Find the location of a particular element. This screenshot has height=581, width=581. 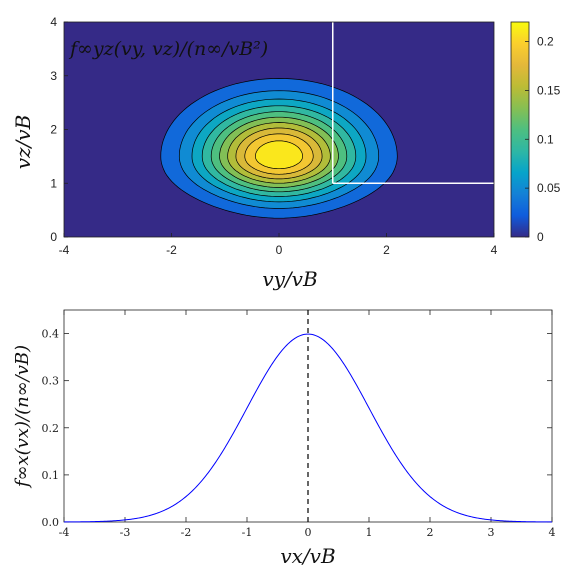

y-tick-label: 0.1 is located at coordinates (51, 475).